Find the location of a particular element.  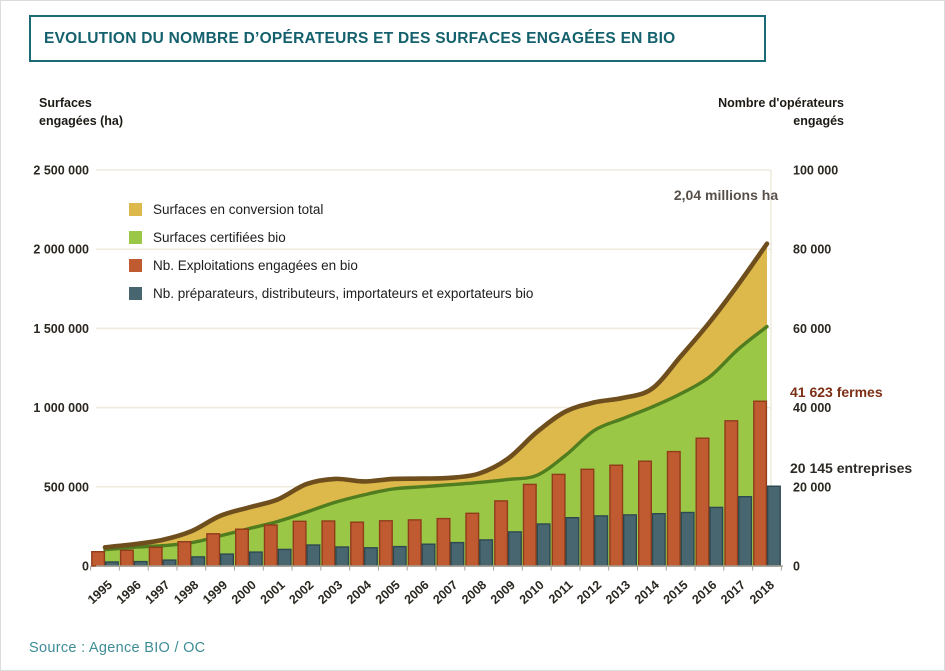

legend-label: Surfaces certifiées bio is located at coordinates (219, 237).